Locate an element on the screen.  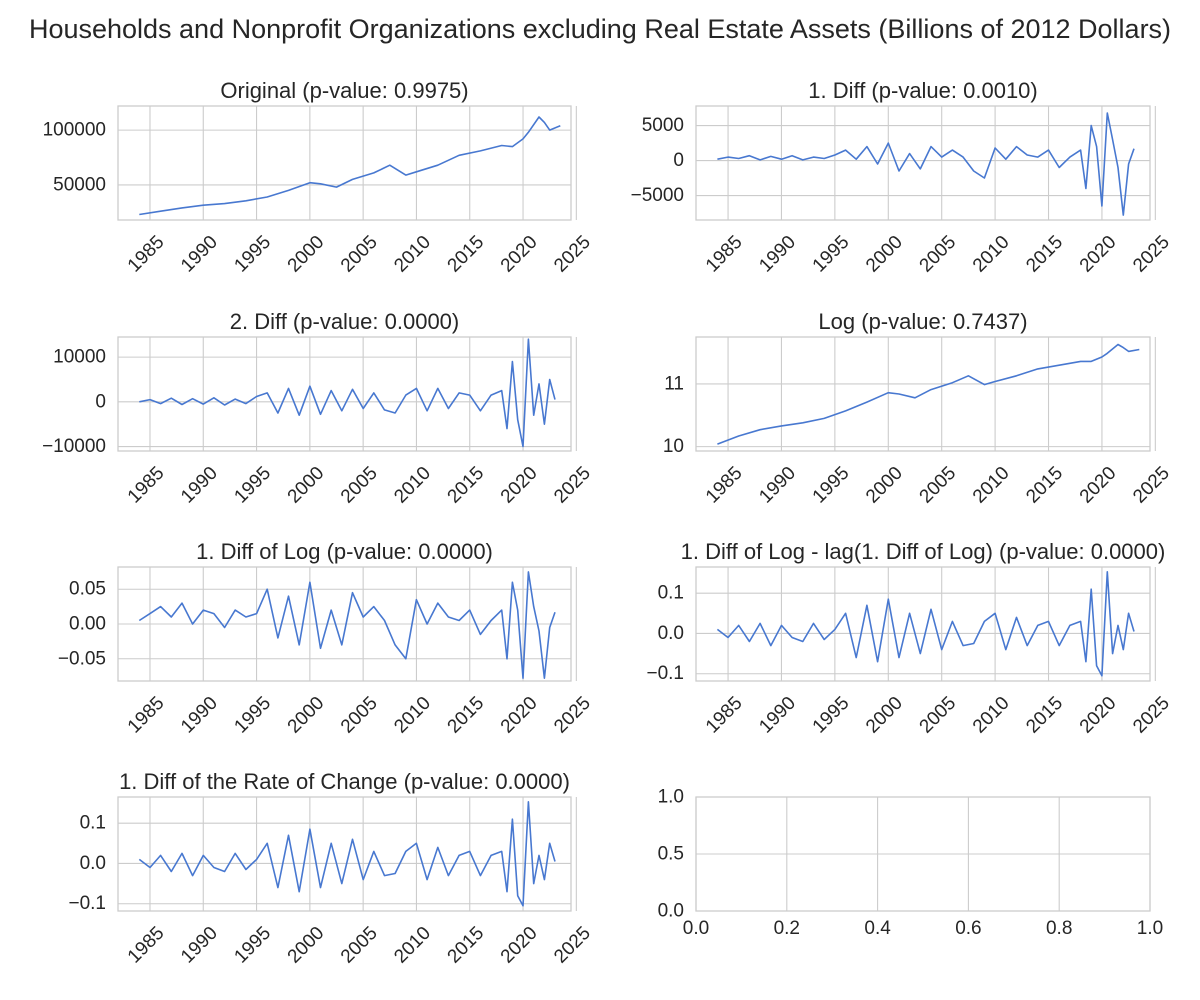
y-tick-label: 0 is located at coordinates (100, 401).